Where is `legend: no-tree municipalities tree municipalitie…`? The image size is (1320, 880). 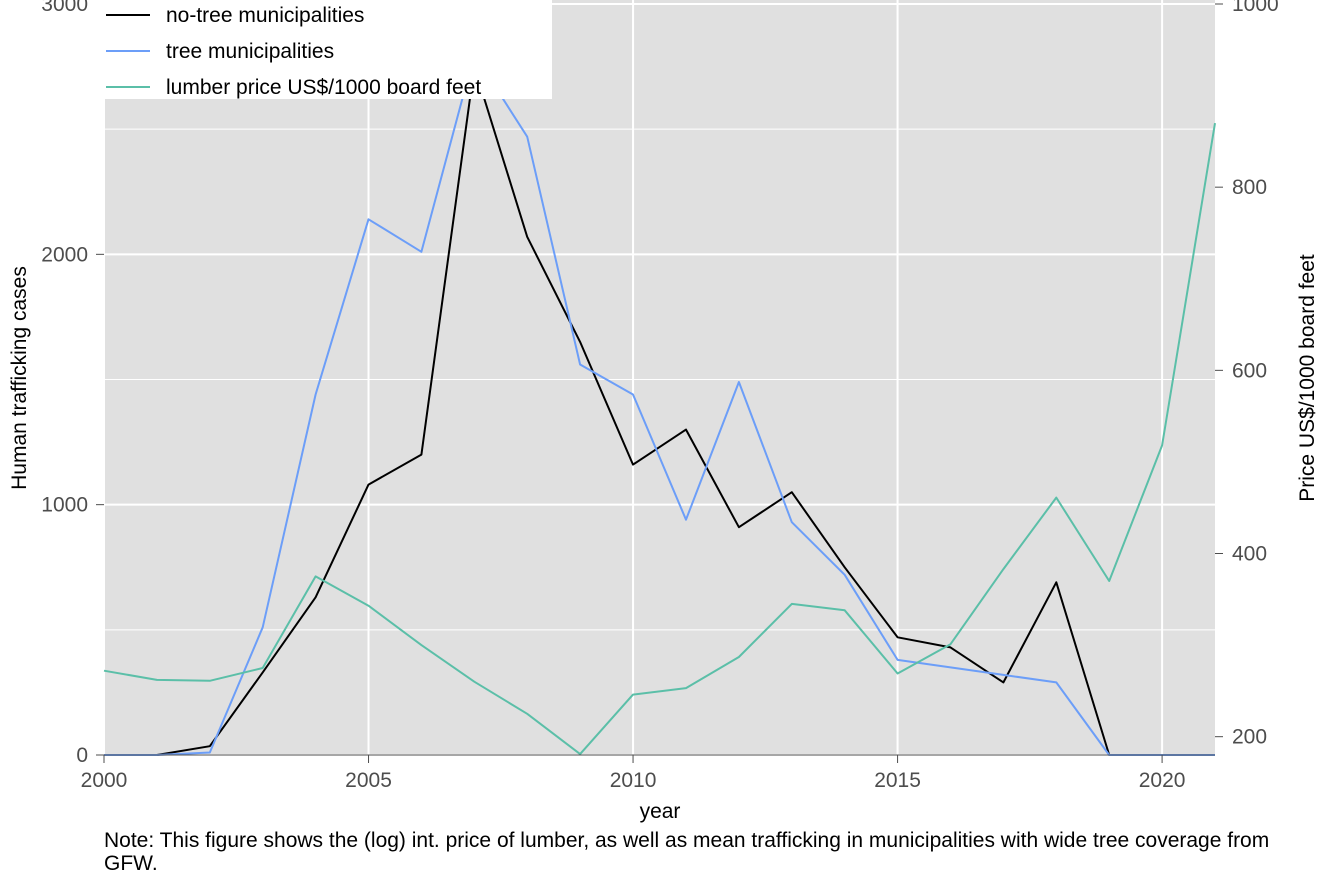 legend: no-tree municipalities tree municipalitie… is located at coordinates (324, 49).